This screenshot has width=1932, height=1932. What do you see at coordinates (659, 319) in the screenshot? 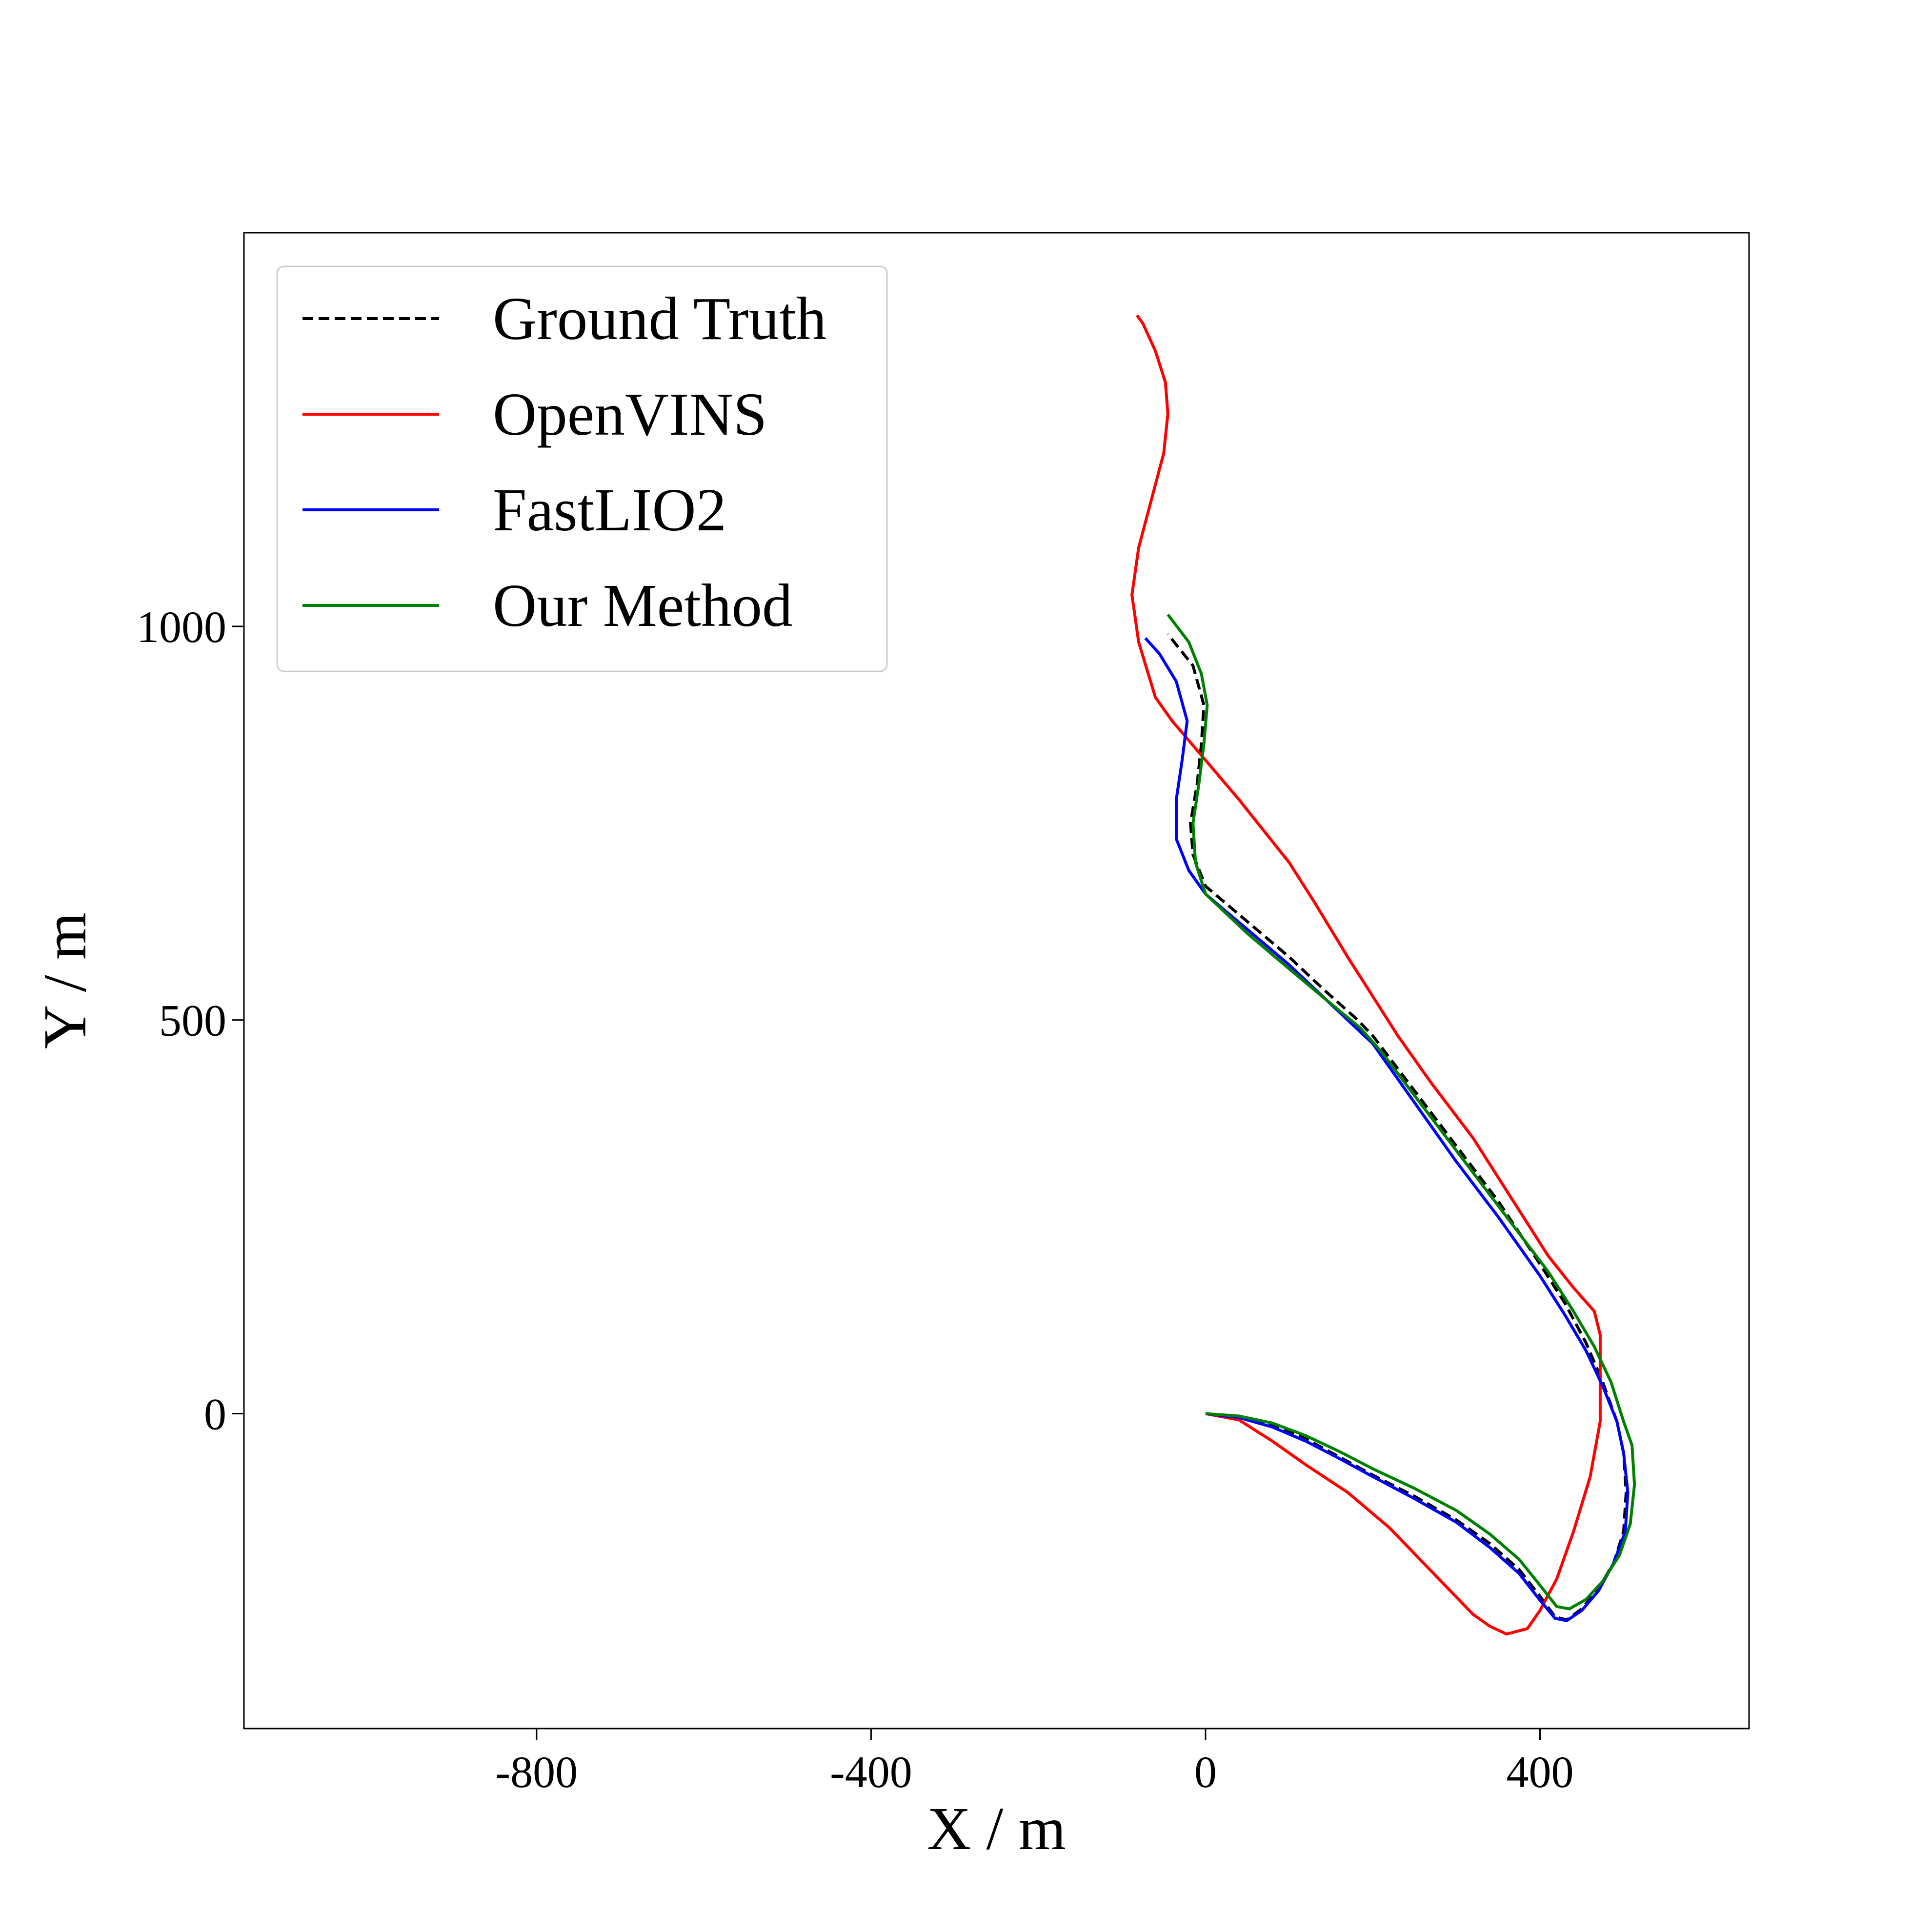
I see `legend-label: Ground Truth` at bounding box center [659, 319].